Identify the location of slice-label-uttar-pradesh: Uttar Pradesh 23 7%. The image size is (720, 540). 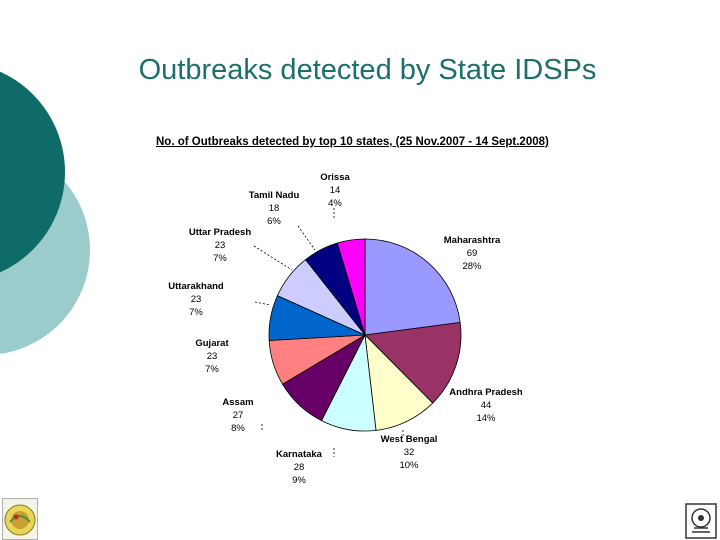
(220, 245).